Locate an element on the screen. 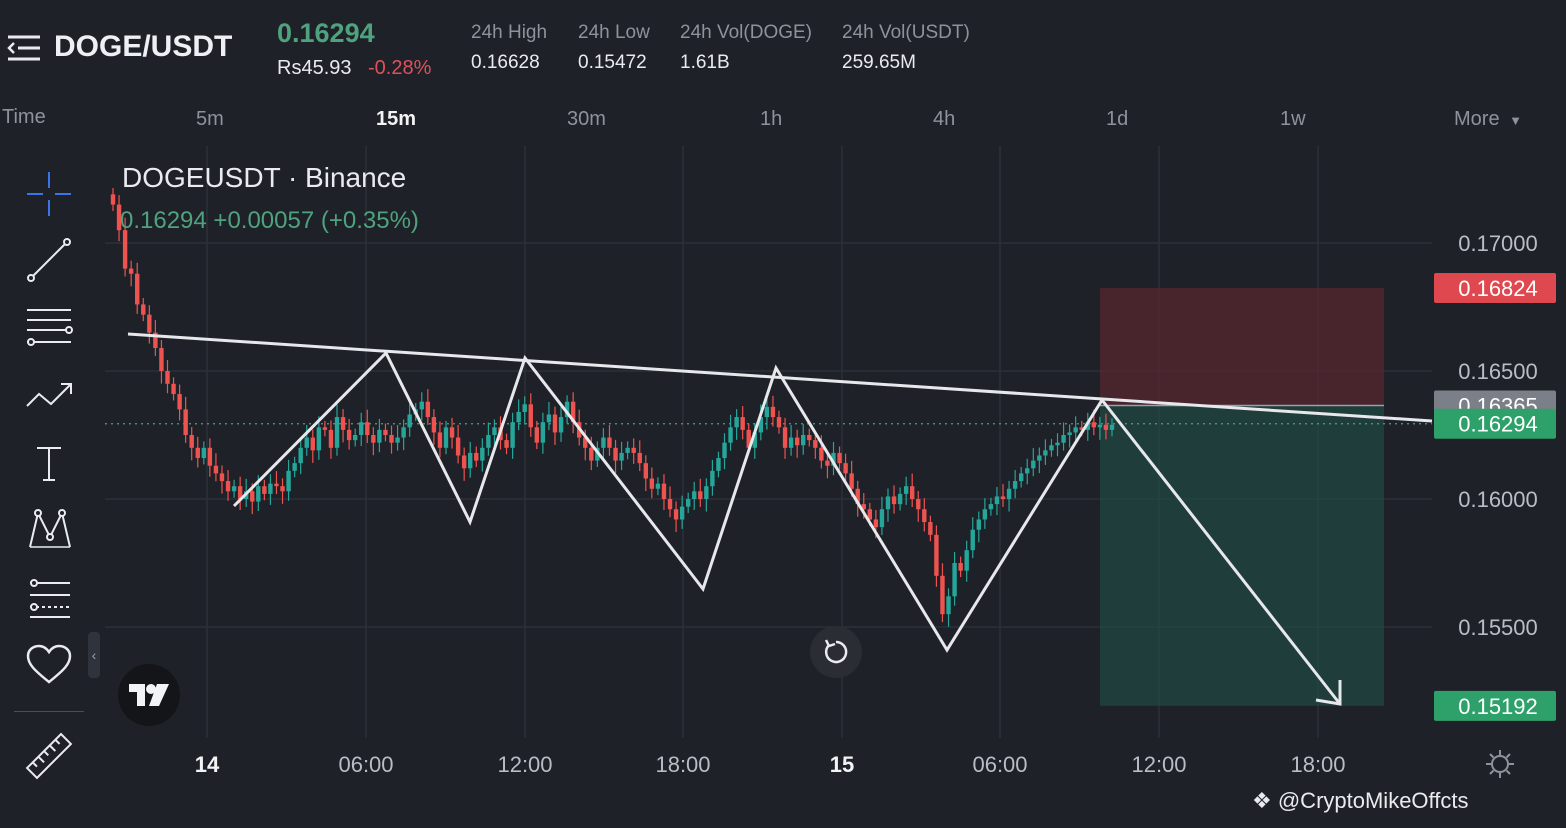  tradingview-logo is located at coordinates (149, 695).